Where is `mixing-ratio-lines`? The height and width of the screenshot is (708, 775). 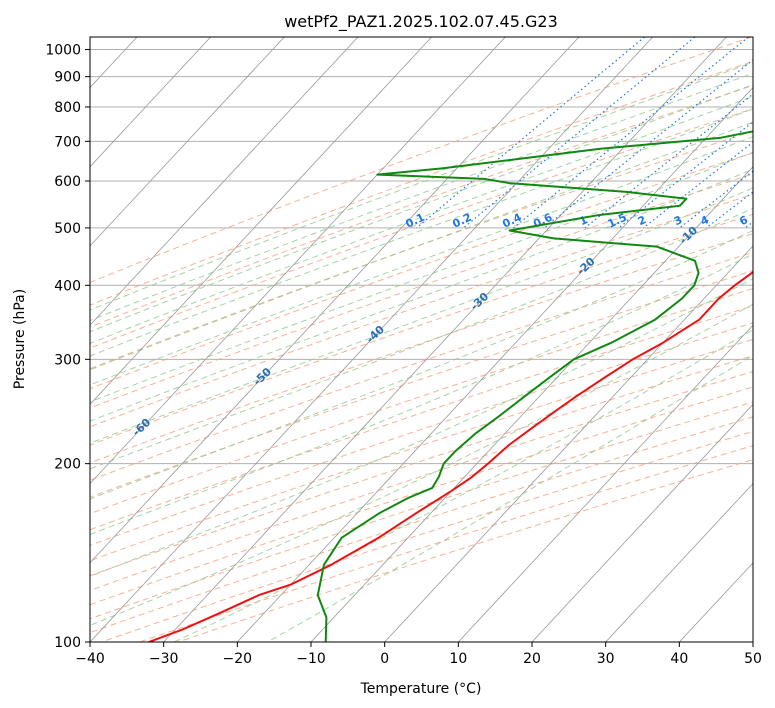 mixing-ratio-lines is located at coordinates (584, 133).